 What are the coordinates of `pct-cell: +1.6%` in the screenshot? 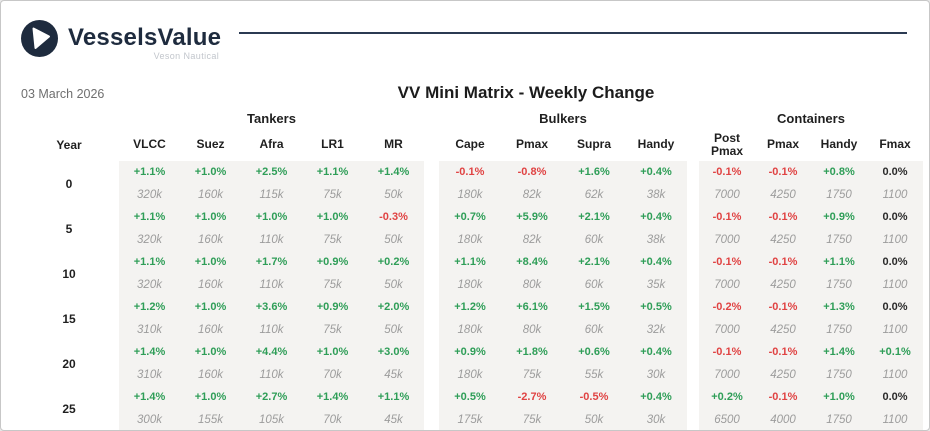 It's located at (594, 172).